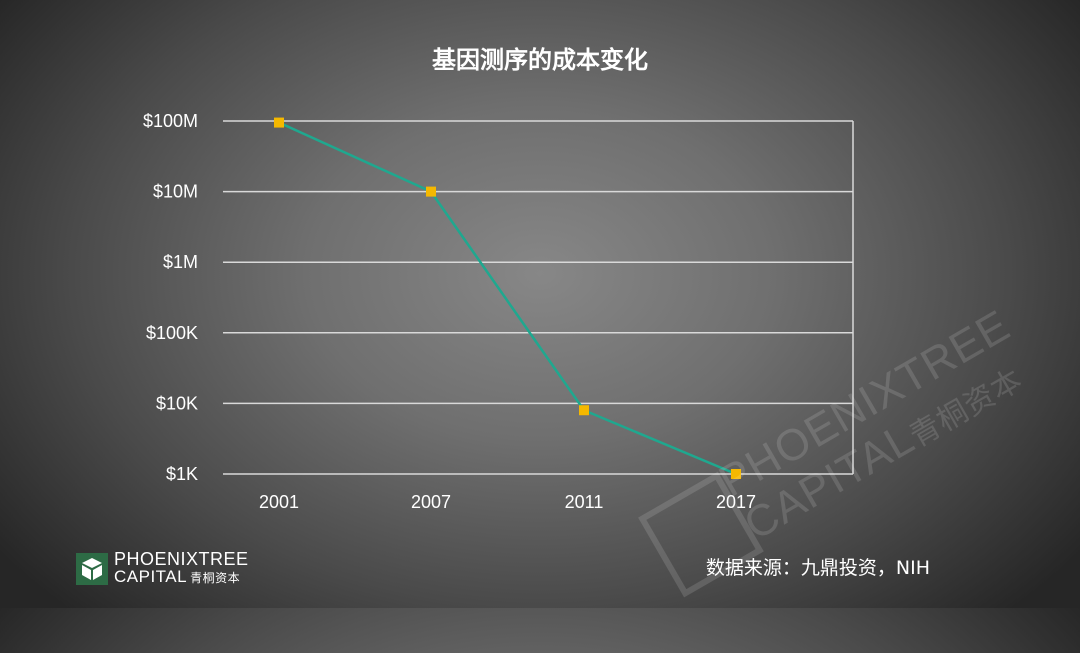  What do you see at coordinates (540, 60) in the screenshot?
I see `chart-title: 基因测序的成本变化` at bounding box center [540, 60].